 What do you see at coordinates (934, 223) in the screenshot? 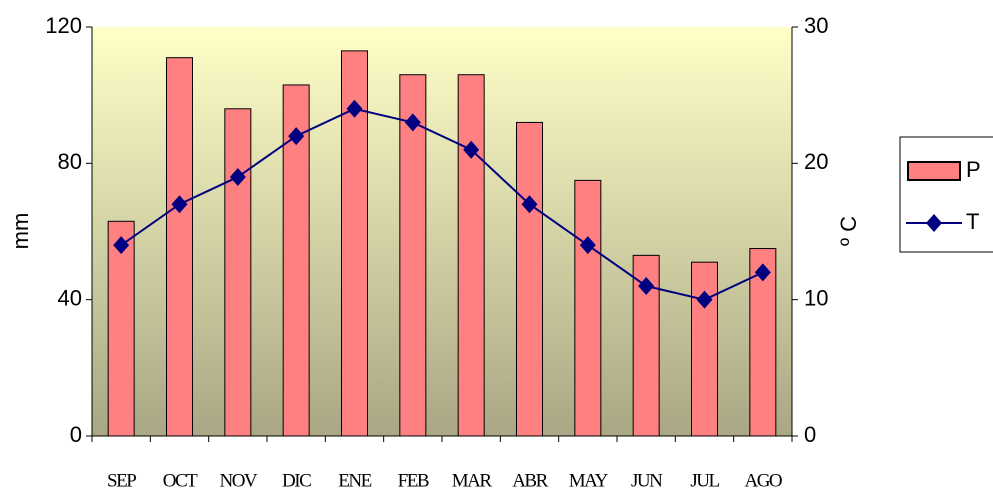
I see `legend-marker` at bounding box center [934, 223].